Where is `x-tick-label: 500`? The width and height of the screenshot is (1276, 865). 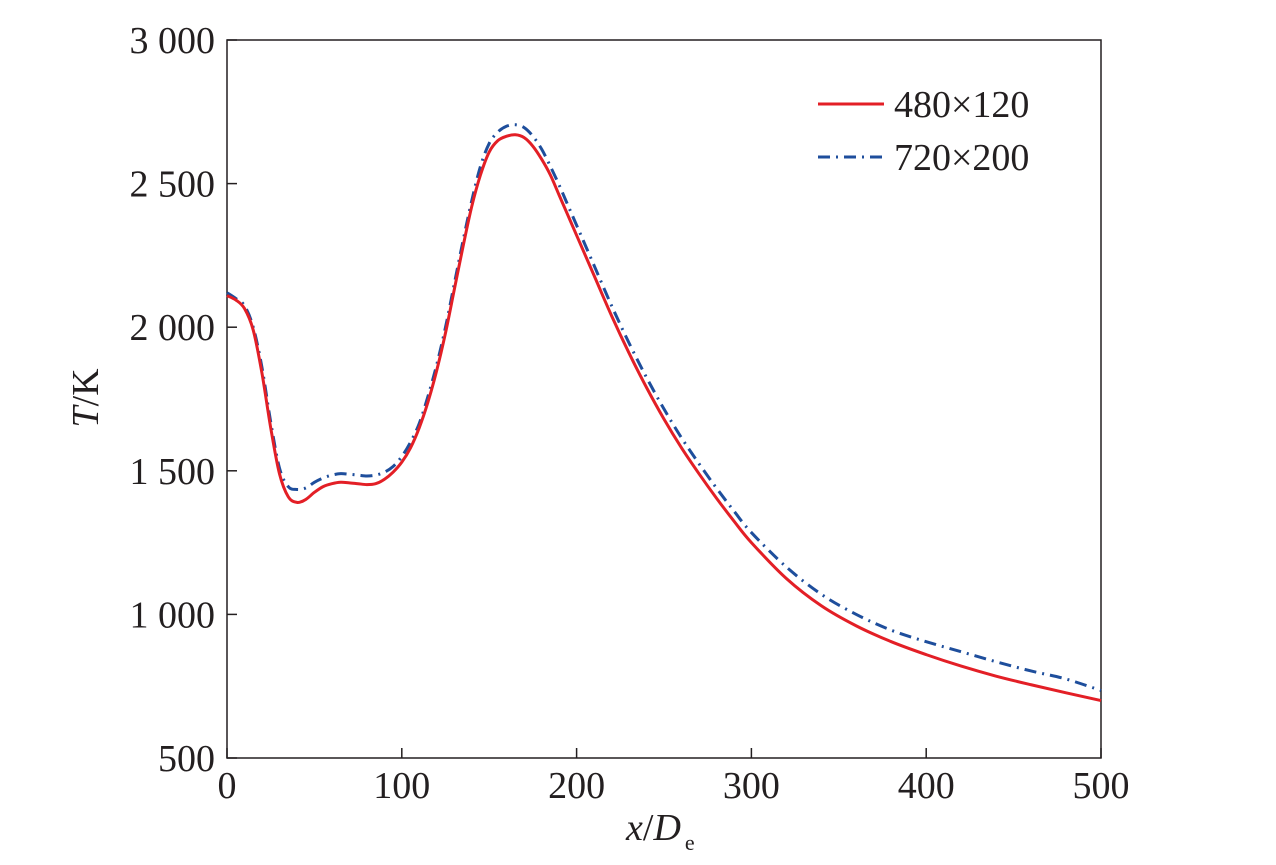 x-tick-label: 500 is located at coordinates (1101, 786).